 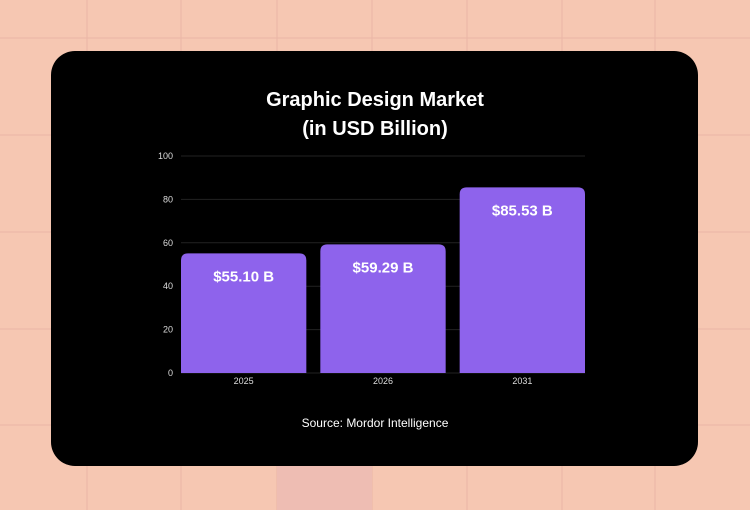 What do you see at coordinates (244, 381) in the screenshot?
I see `x-tick-label: 2025` at bounding box center [244, 381].